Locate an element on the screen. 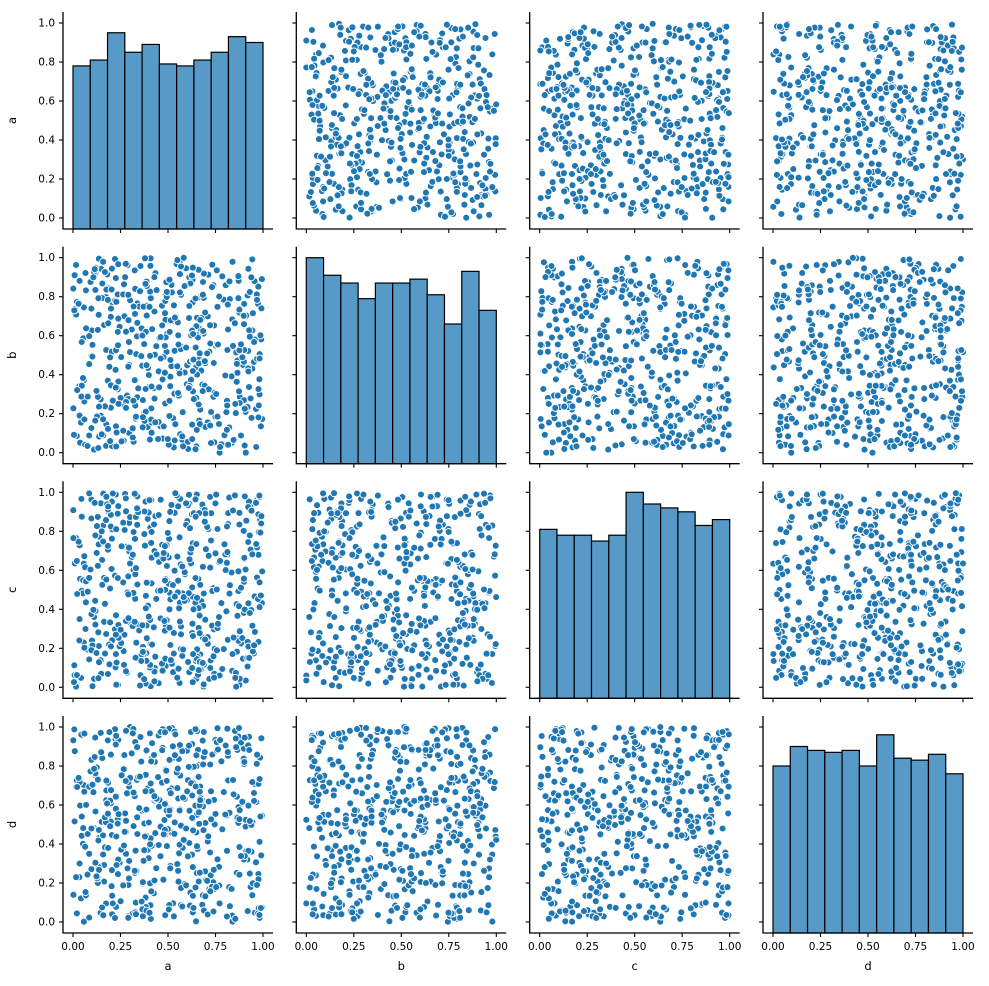 Image resolution: width=989 pixels, height=986 pixels. scatter-panel-x-b-y-a is located at coordinates (399, 122).